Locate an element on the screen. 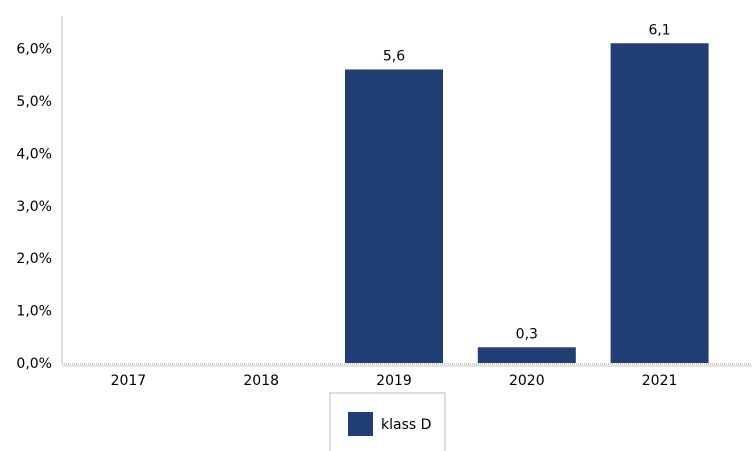  legend: klass D is located at coordinates (387, 421).